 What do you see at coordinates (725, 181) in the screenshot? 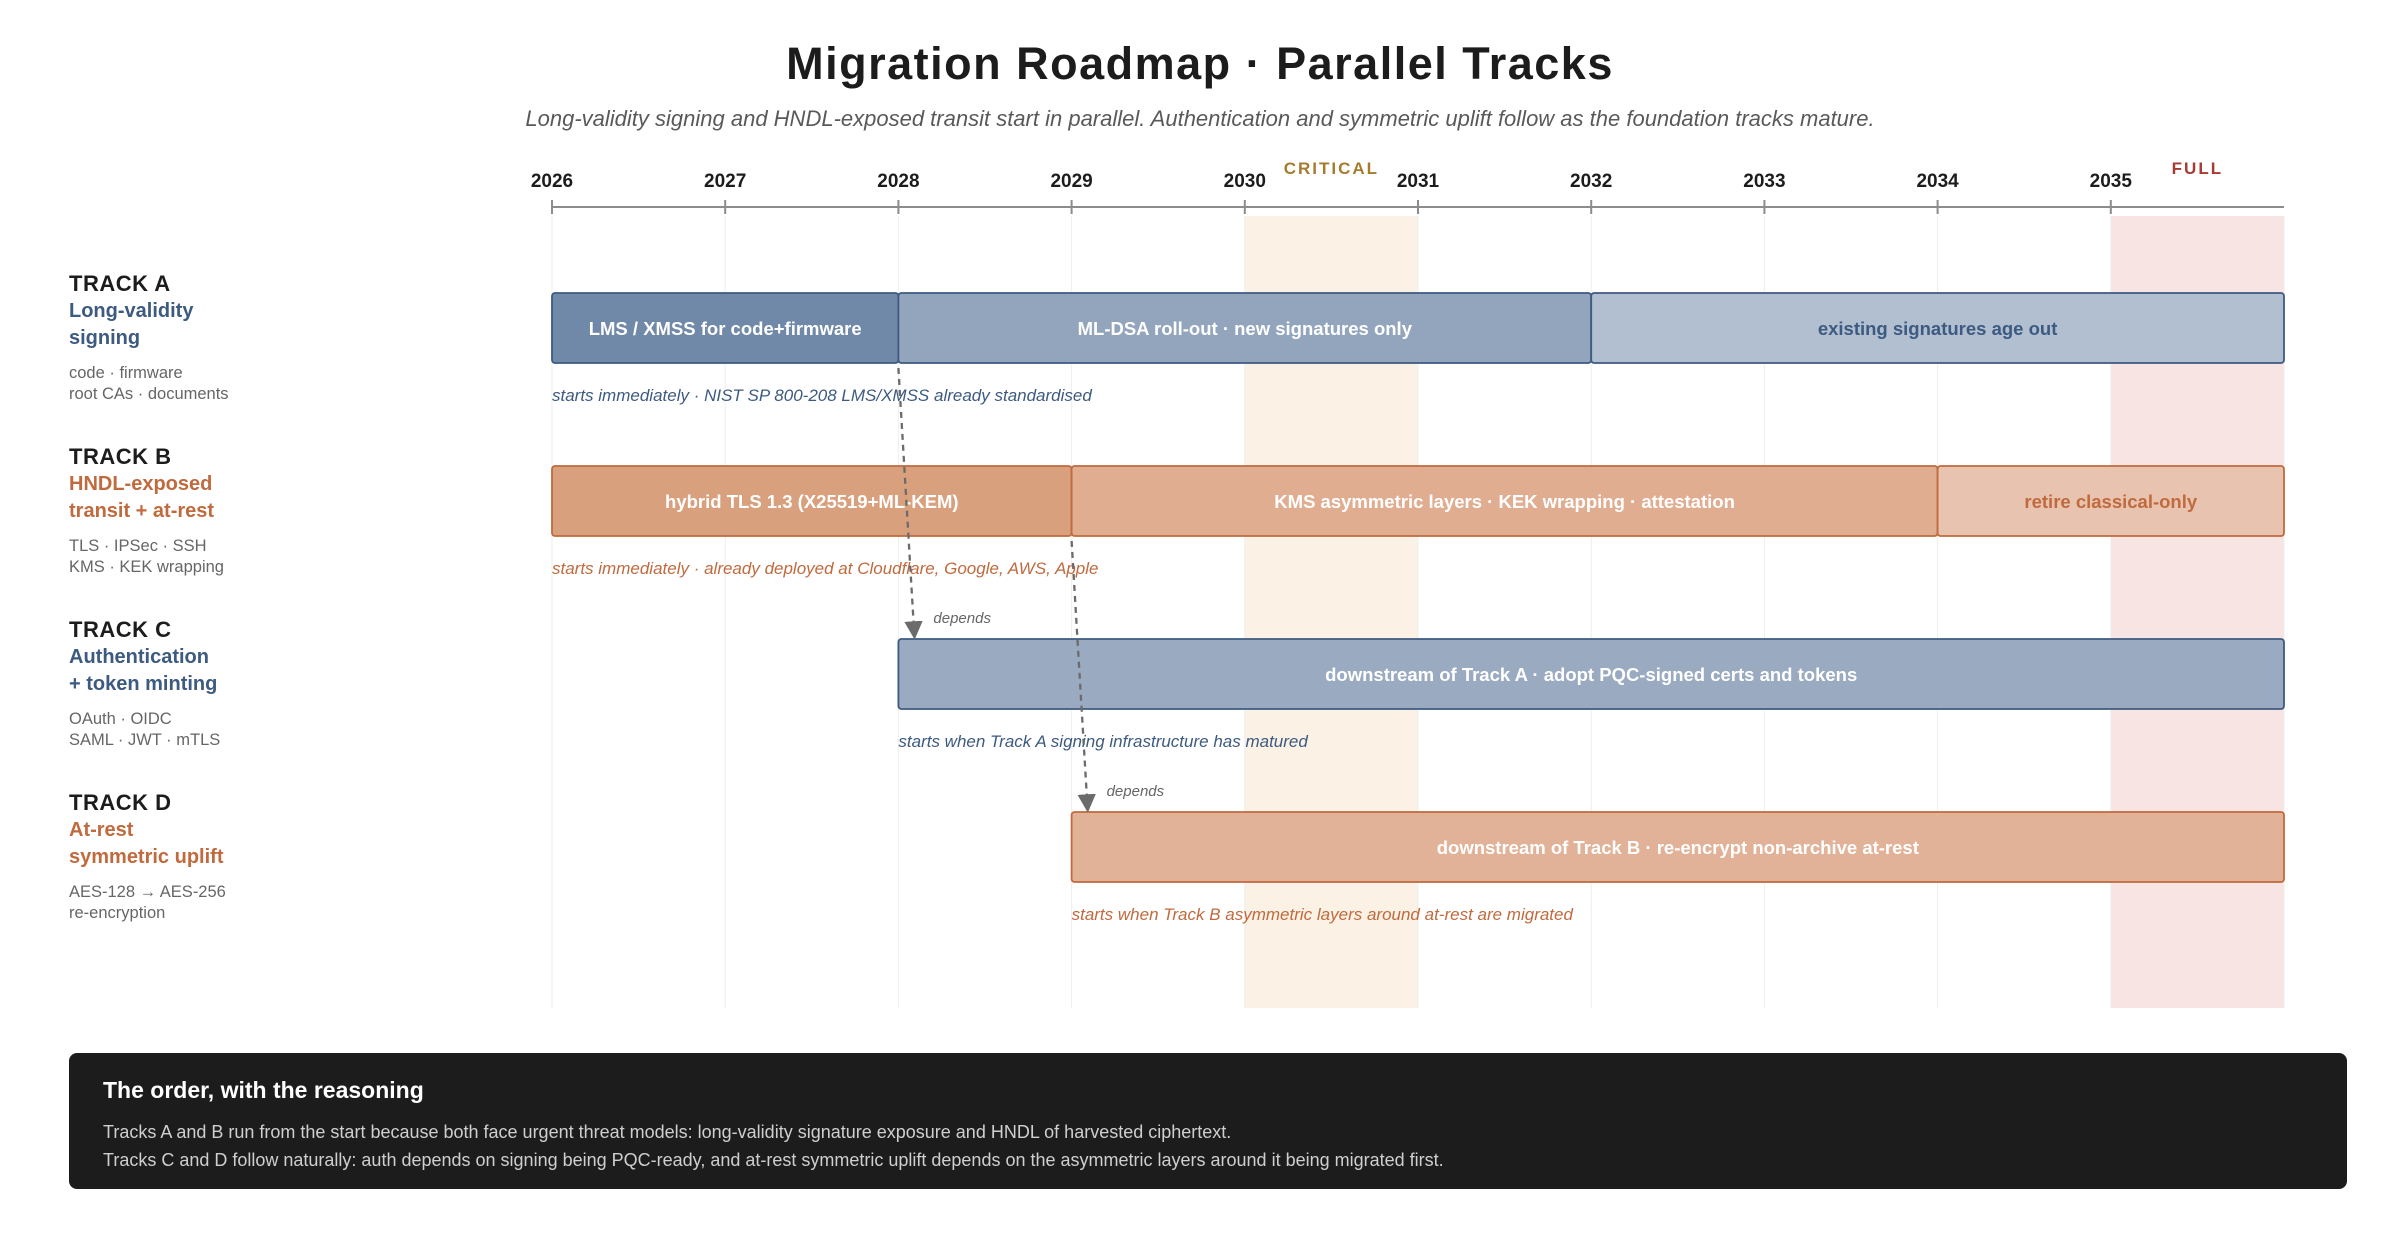
I see `year-label: 2027` at bounding box center [725, 181].